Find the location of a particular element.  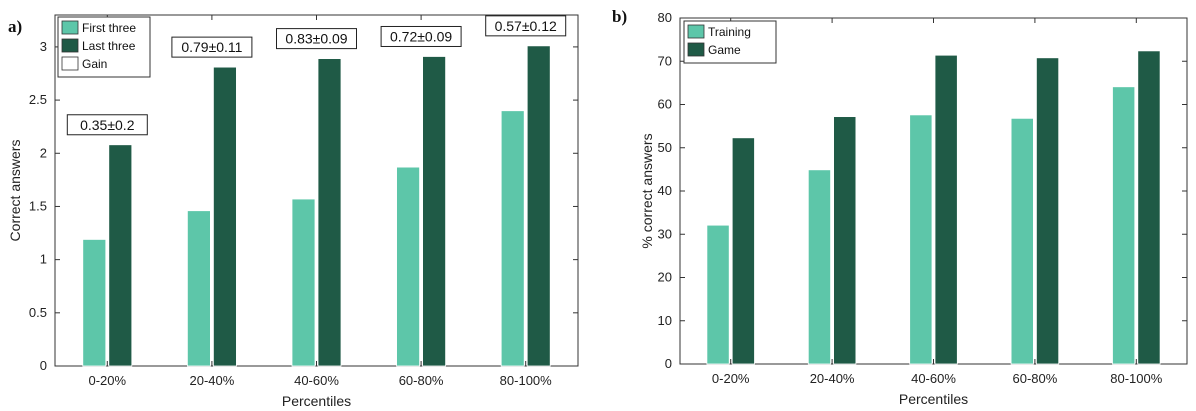

y-tick-label: 30 is located at coordinates (665, 233).